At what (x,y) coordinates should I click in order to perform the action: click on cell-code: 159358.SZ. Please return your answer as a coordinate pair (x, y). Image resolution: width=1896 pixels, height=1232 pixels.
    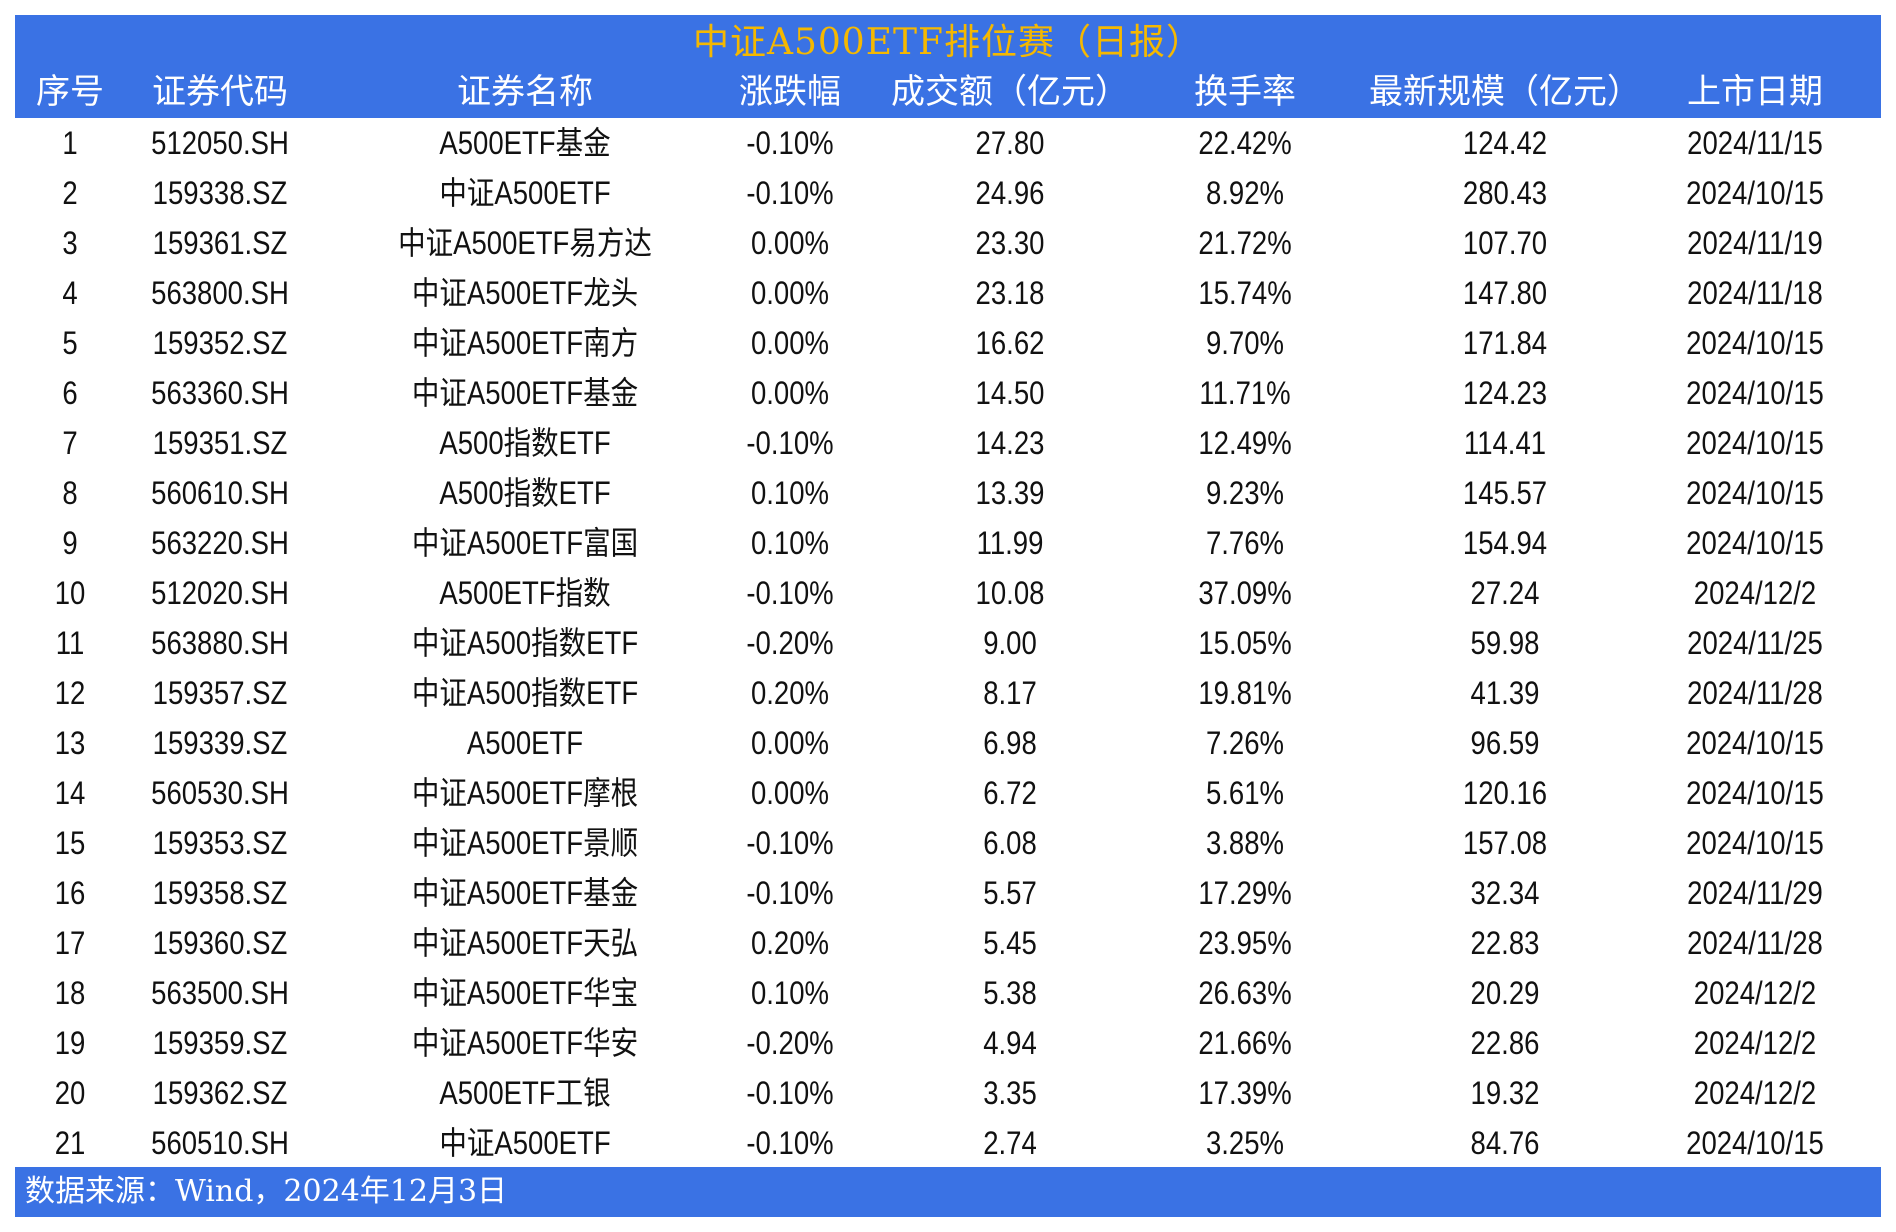
    Looking at the image, I should click on (220, 893).